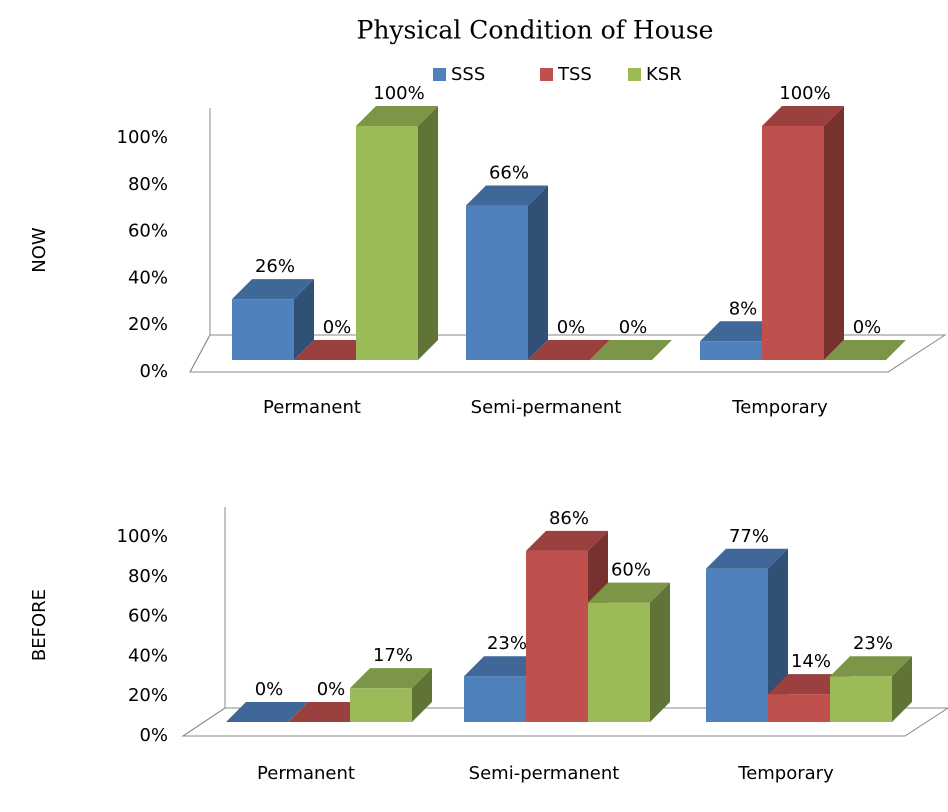 This screenshot has width=948, height=812. Describe the element at coordinates (535, 30) in the screenshot. I see `chart-title: Physical Condition of House` at that location.